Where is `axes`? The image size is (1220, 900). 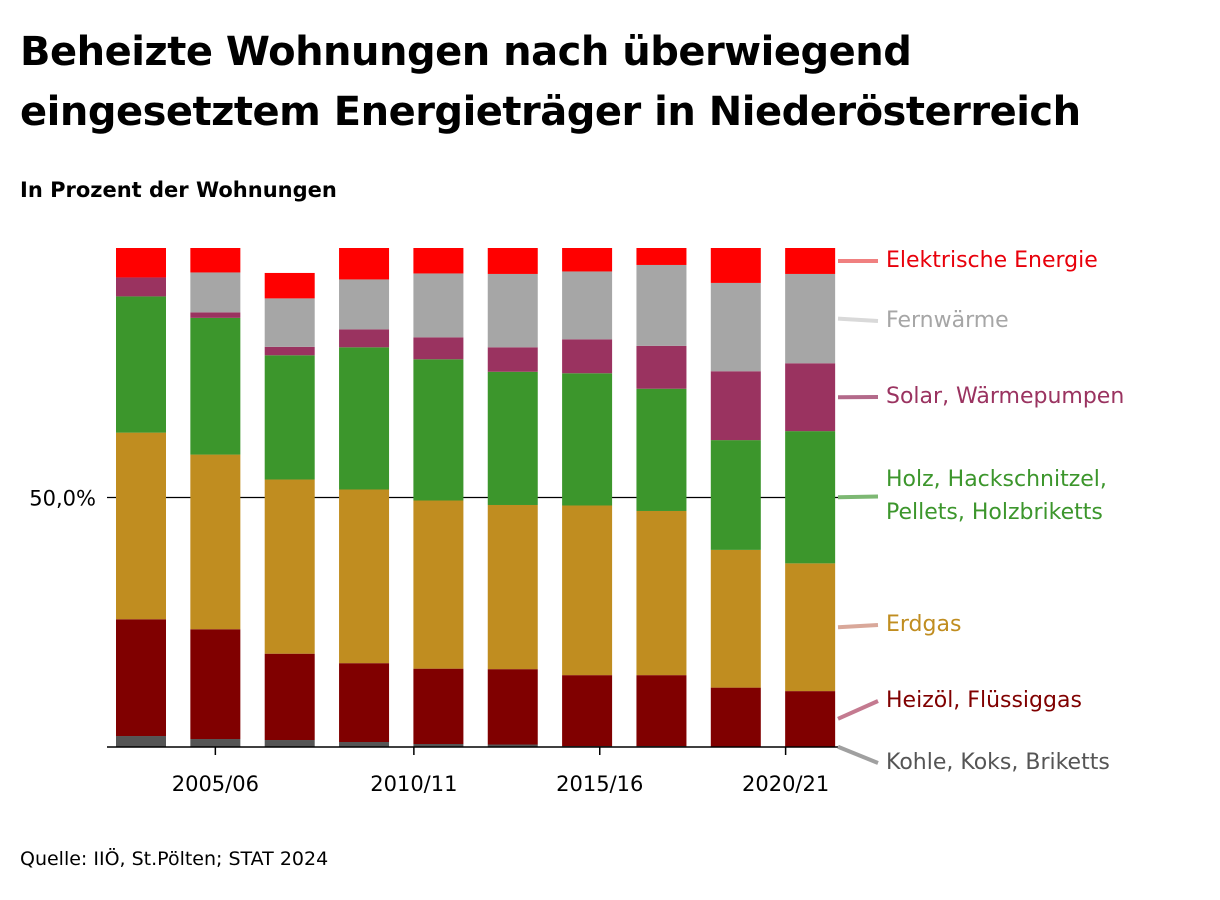 axes is located at coordinates (472, 750).